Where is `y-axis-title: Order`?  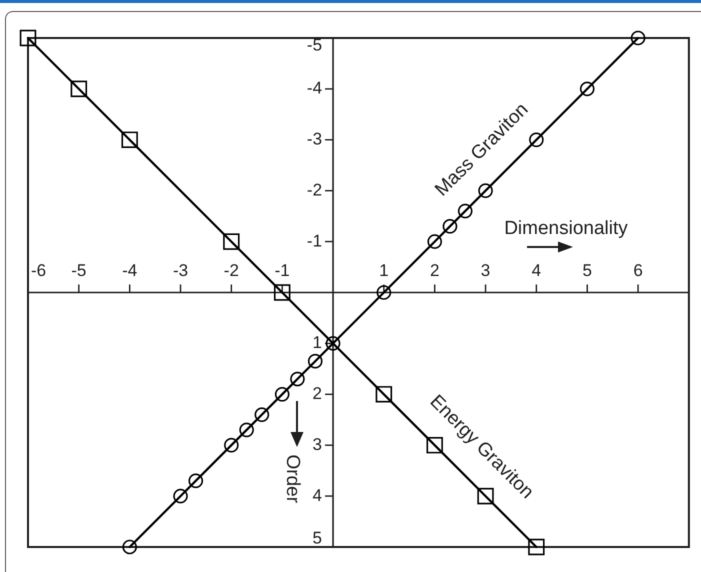
y-axis-title: Order is located at coordinates (293, 479).